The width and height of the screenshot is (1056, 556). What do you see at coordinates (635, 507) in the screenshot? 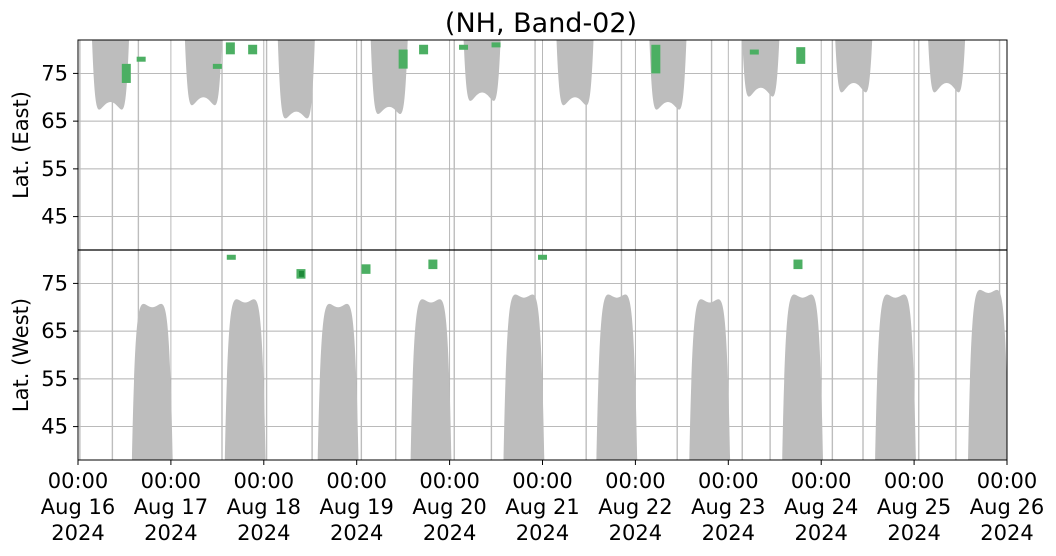
I see `xtick-date-label: Aug 22` at bounding box center [635, 507].